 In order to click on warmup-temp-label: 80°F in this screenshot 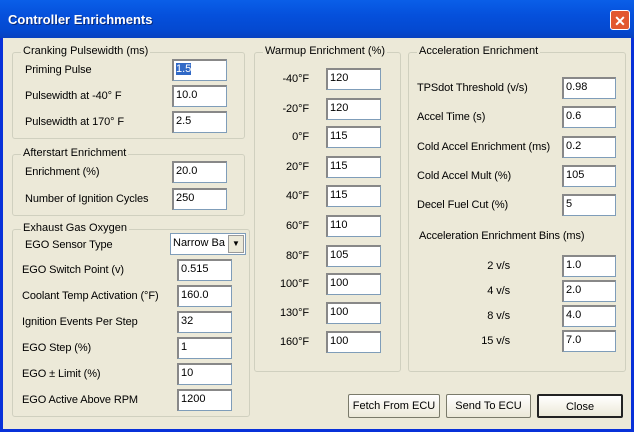, I will do `click(297, 256)`.